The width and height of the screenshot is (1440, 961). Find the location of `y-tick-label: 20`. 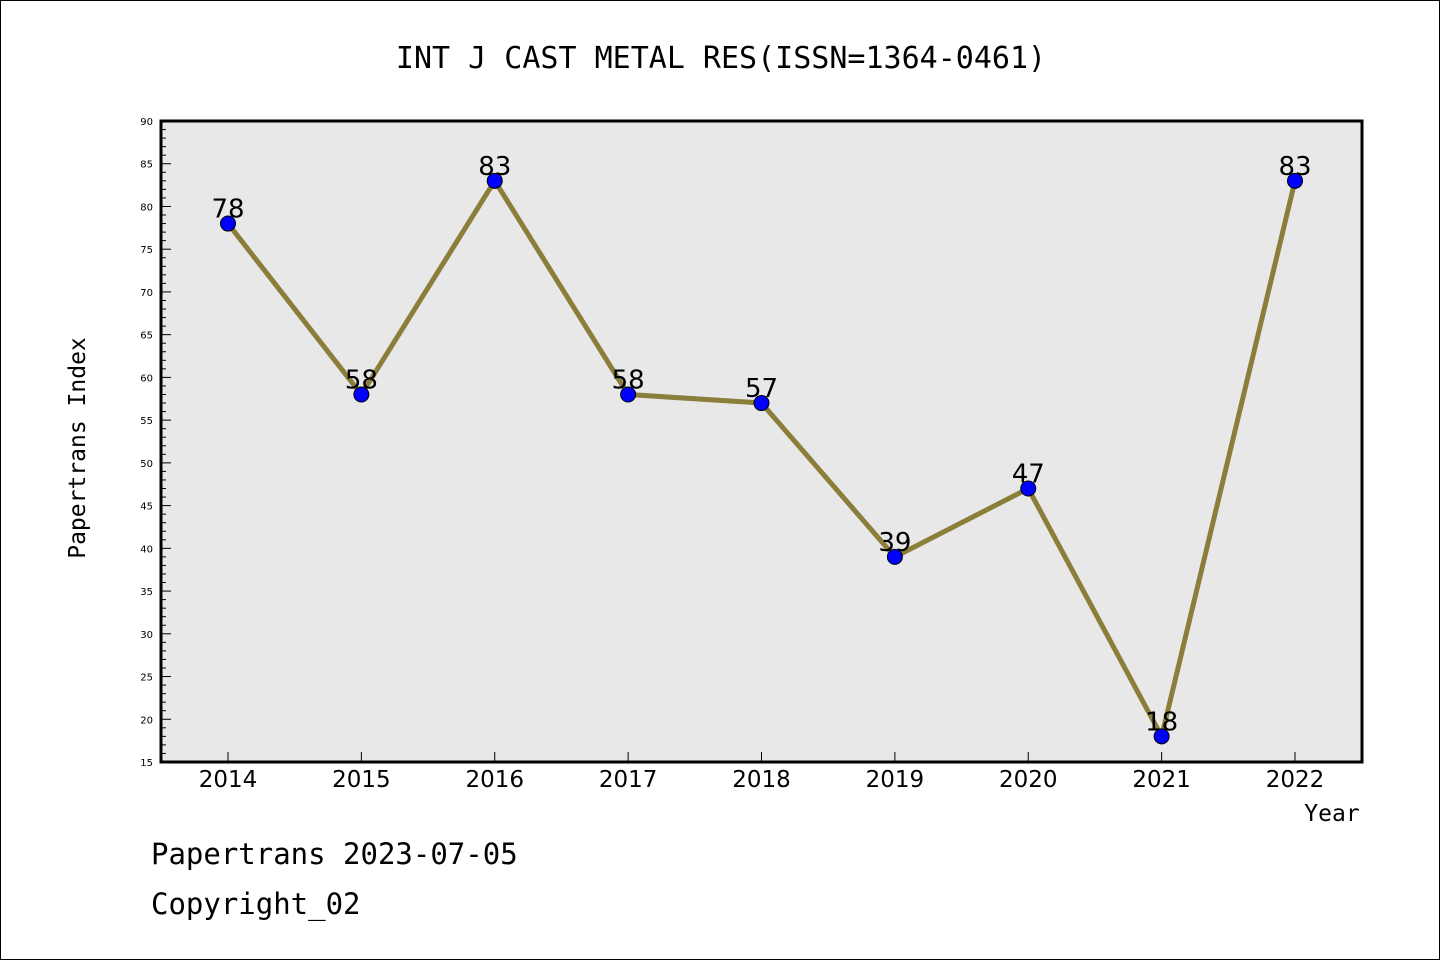

y-tick-label: 20 is located at coordinates (146, 720).